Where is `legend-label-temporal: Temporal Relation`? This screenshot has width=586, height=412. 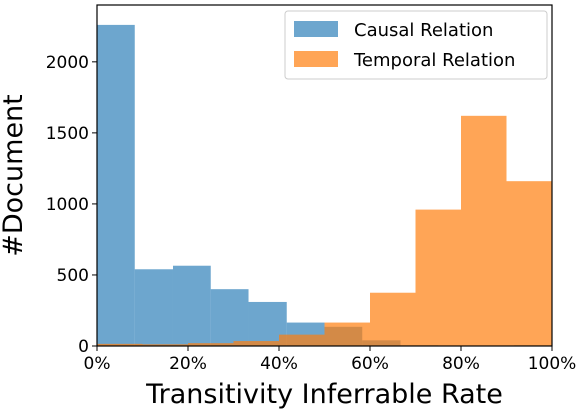 legend-label-temporal: Temporal Relation is located at coordinates (434, 60).